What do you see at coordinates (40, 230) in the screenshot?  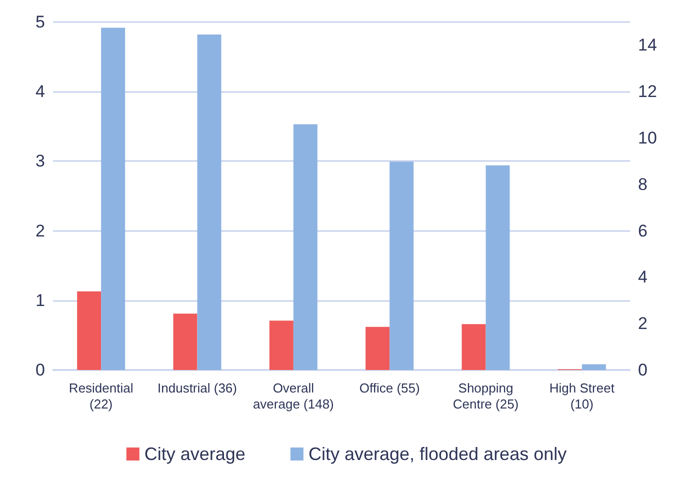 I see `y-tick-label: 2` at bounding box center [40, 230].